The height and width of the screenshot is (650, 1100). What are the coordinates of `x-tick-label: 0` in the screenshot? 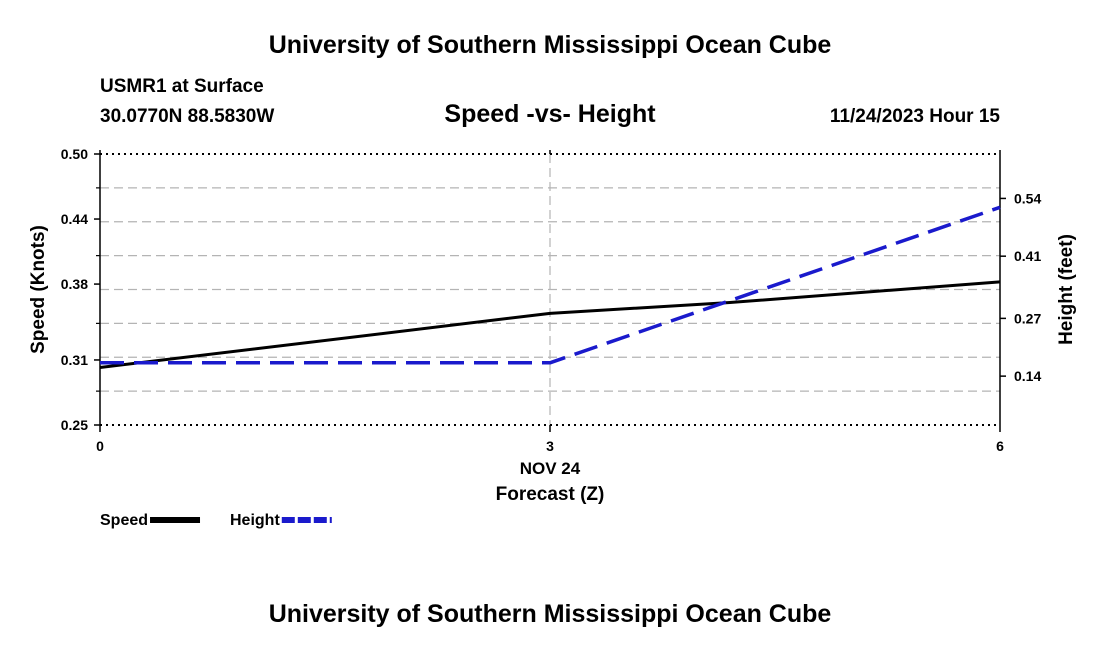 It's located at (100, 446).